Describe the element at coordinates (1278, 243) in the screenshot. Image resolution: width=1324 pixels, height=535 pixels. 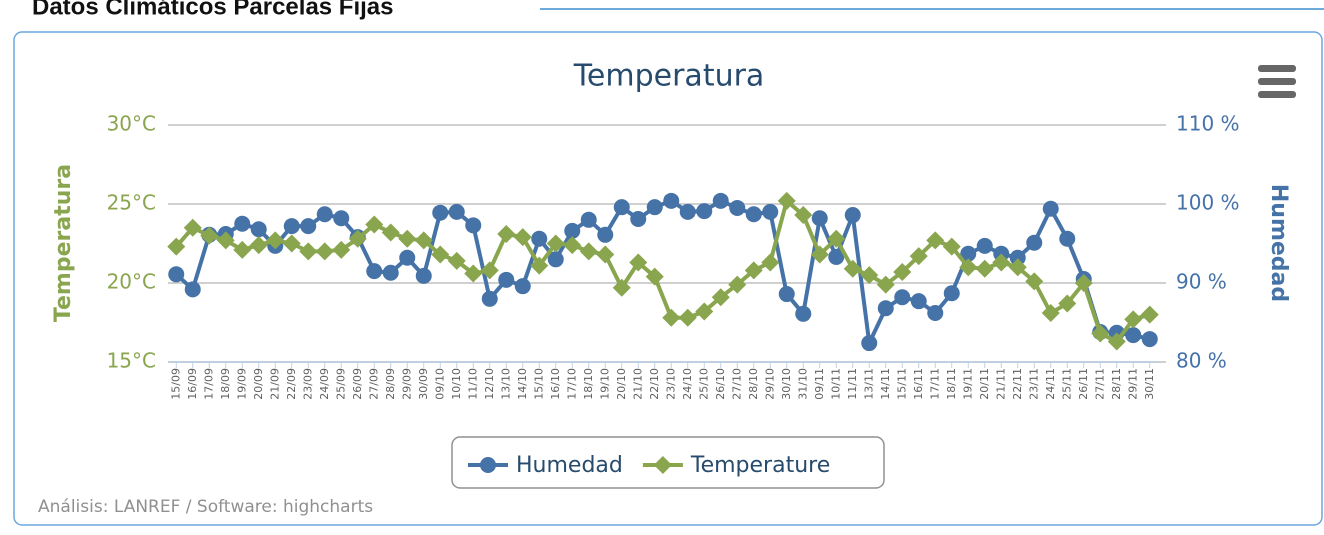
I see `y2-axis-title: Humedad` at that location.